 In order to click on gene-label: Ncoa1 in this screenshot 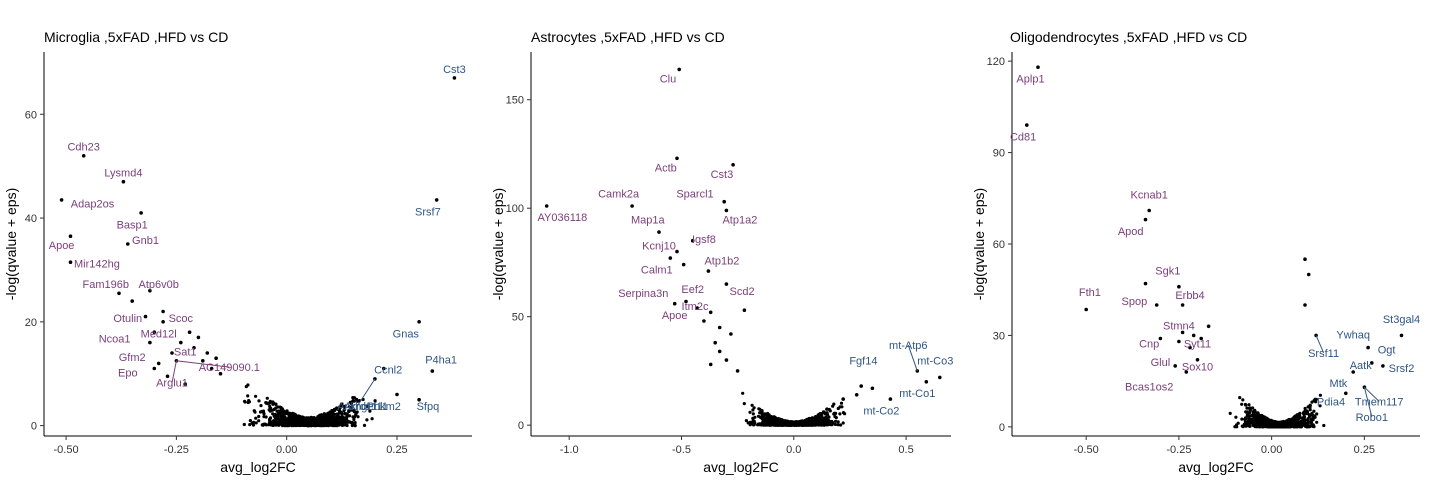, I will do `click(115, 340)`.